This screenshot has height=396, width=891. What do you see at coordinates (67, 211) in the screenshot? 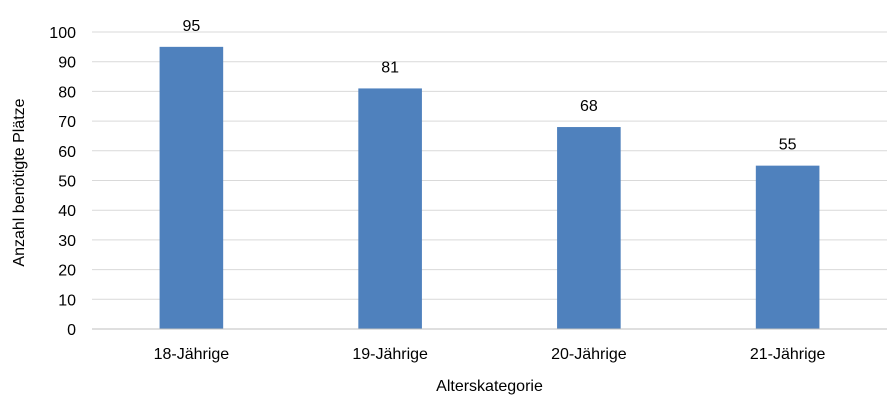
I see `y-tick-label: 40` at bounding box center [67, 211].